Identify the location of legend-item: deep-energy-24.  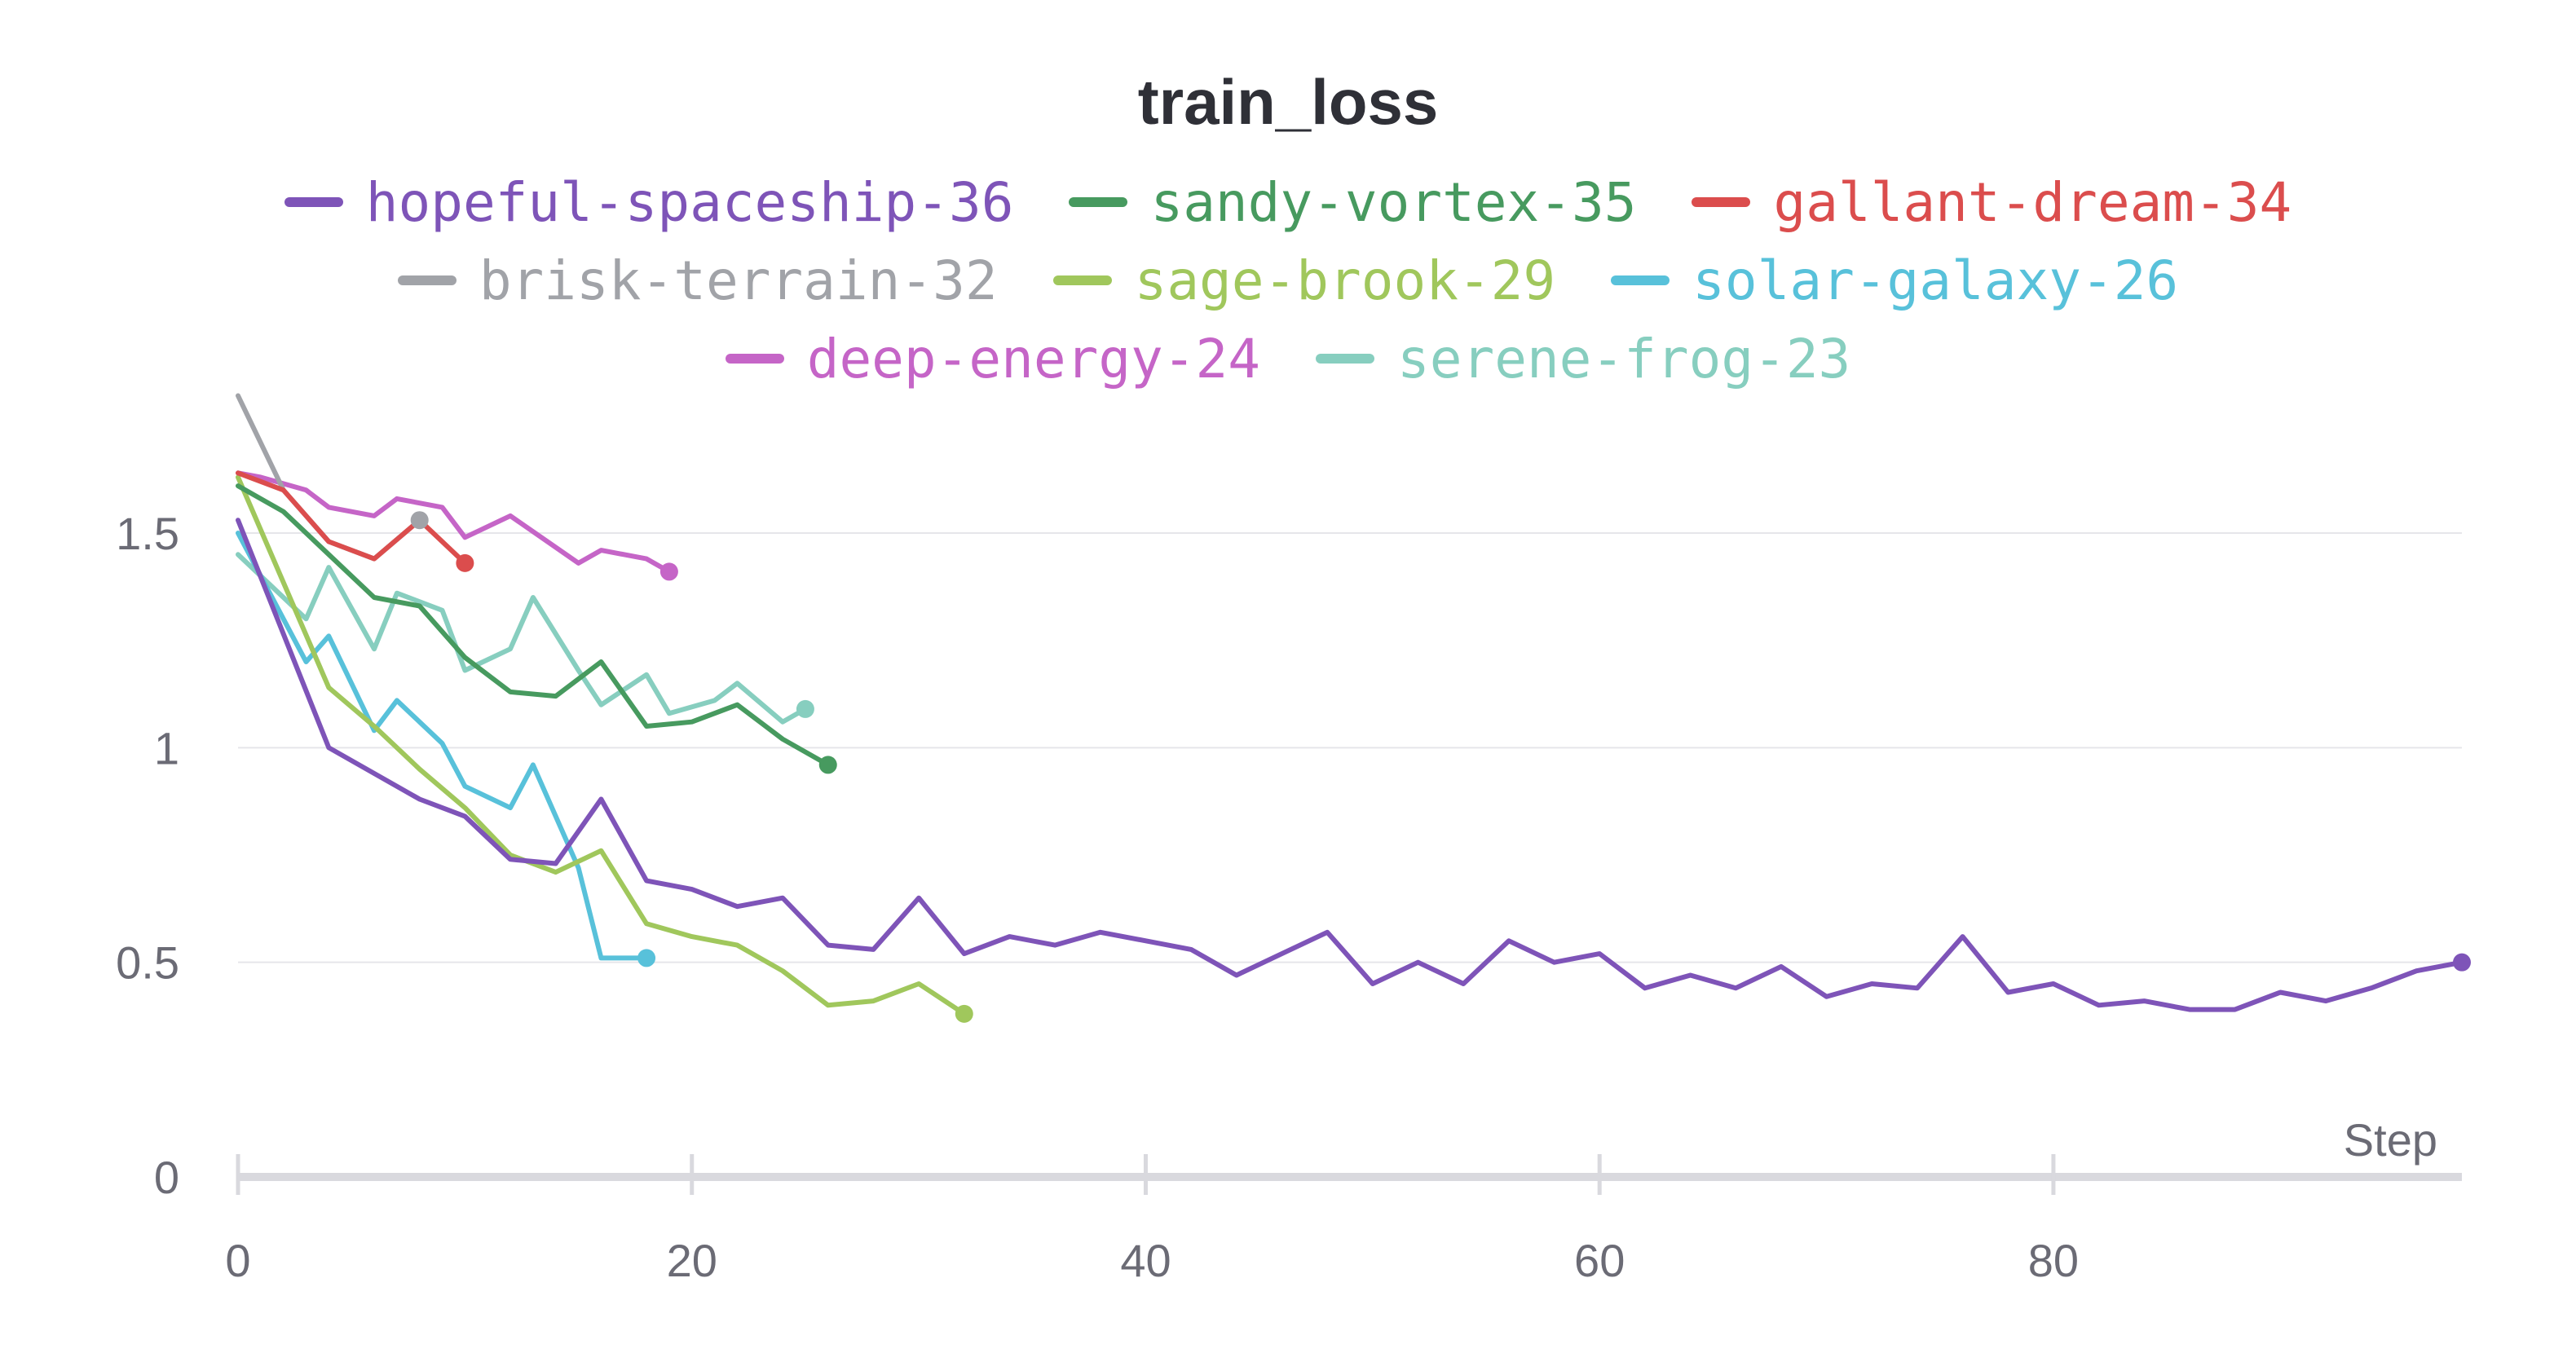
(992, 358).